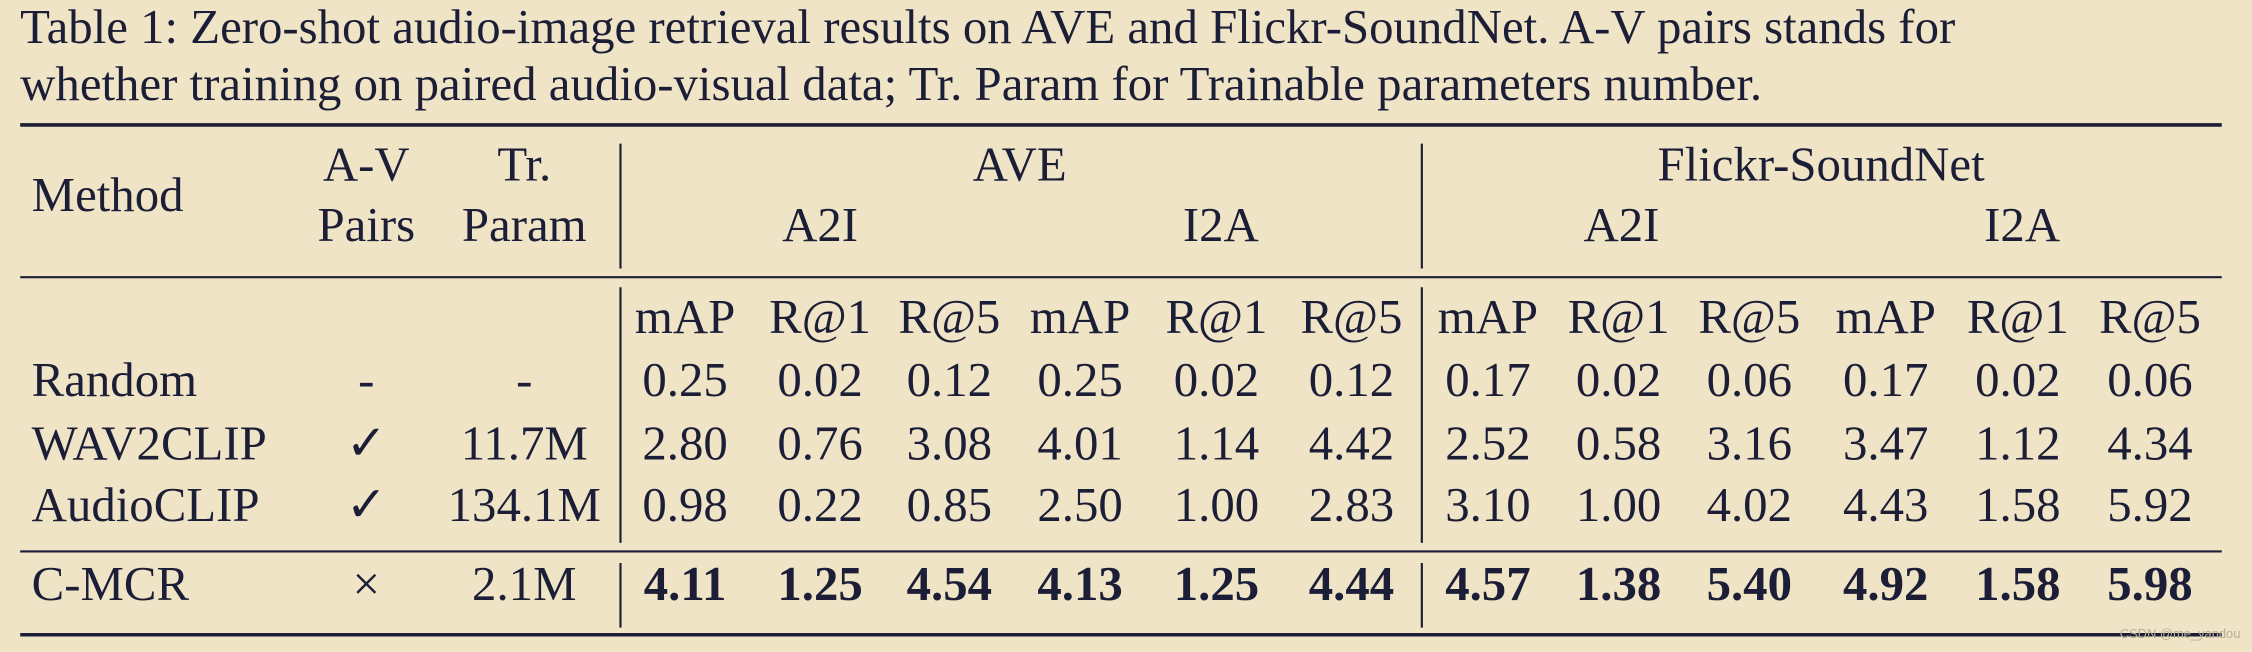 This screenshot has width=2252, height=652. I want to click on cell-value: 3.47, so click(1885, 442).